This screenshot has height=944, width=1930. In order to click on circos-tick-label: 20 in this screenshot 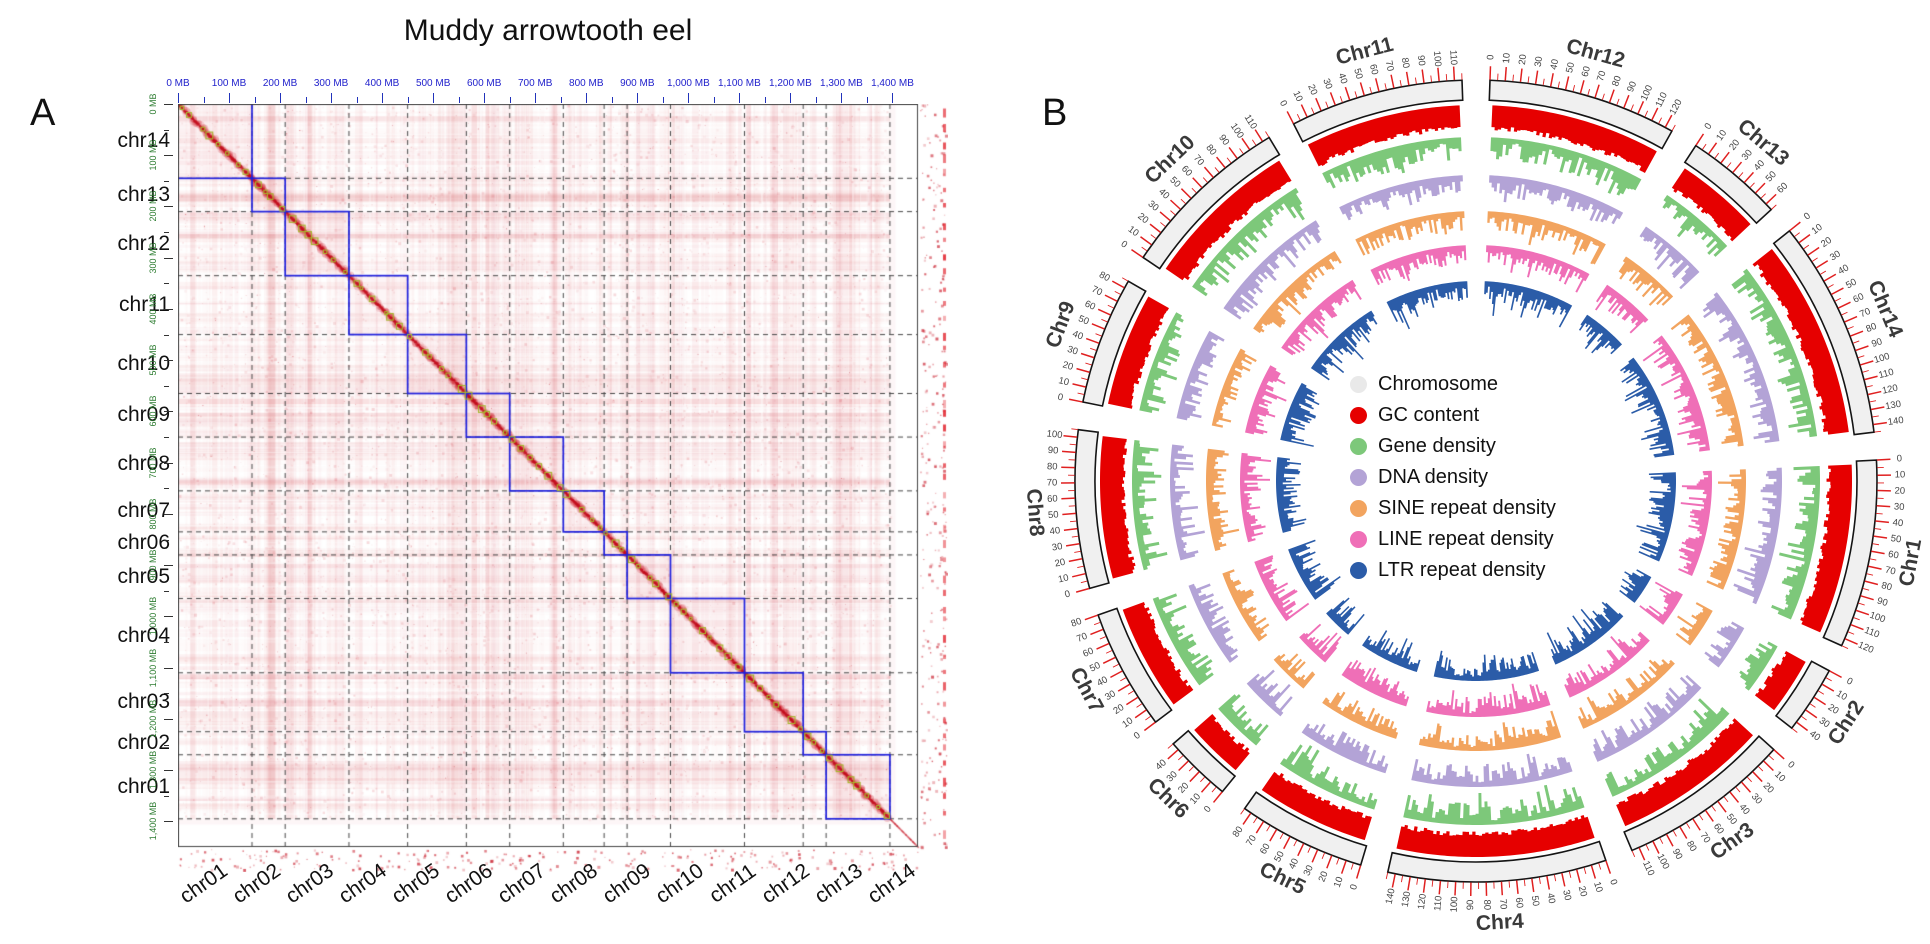, I will do `click(1324, 877)`.